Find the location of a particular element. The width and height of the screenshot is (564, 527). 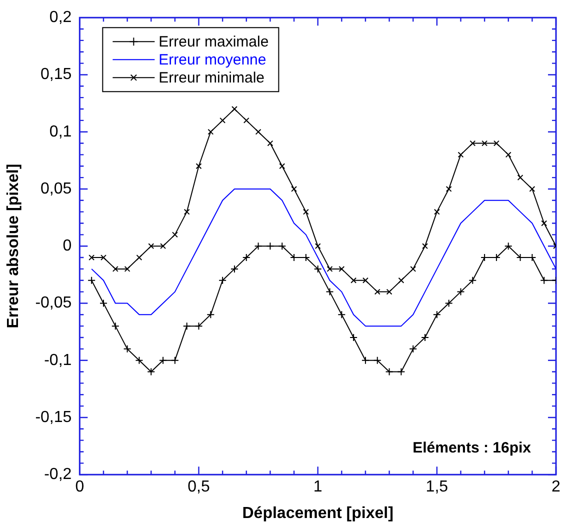

y-tick-label: 0,05 is located at coordinates (56, 189).